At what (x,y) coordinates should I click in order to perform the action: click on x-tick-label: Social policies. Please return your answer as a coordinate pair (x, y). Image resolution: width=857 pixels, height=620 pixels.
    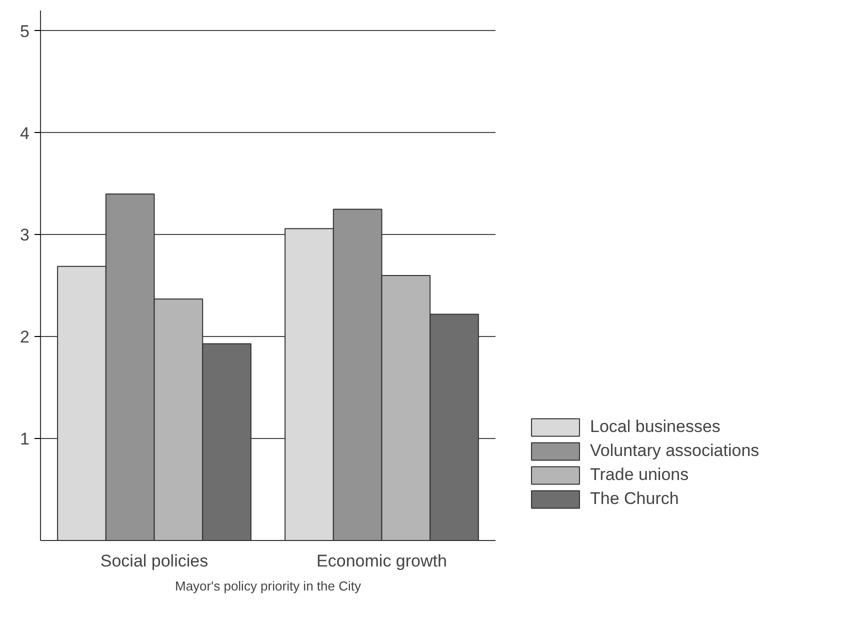
    Looking at the image, I should click on (154, 561).